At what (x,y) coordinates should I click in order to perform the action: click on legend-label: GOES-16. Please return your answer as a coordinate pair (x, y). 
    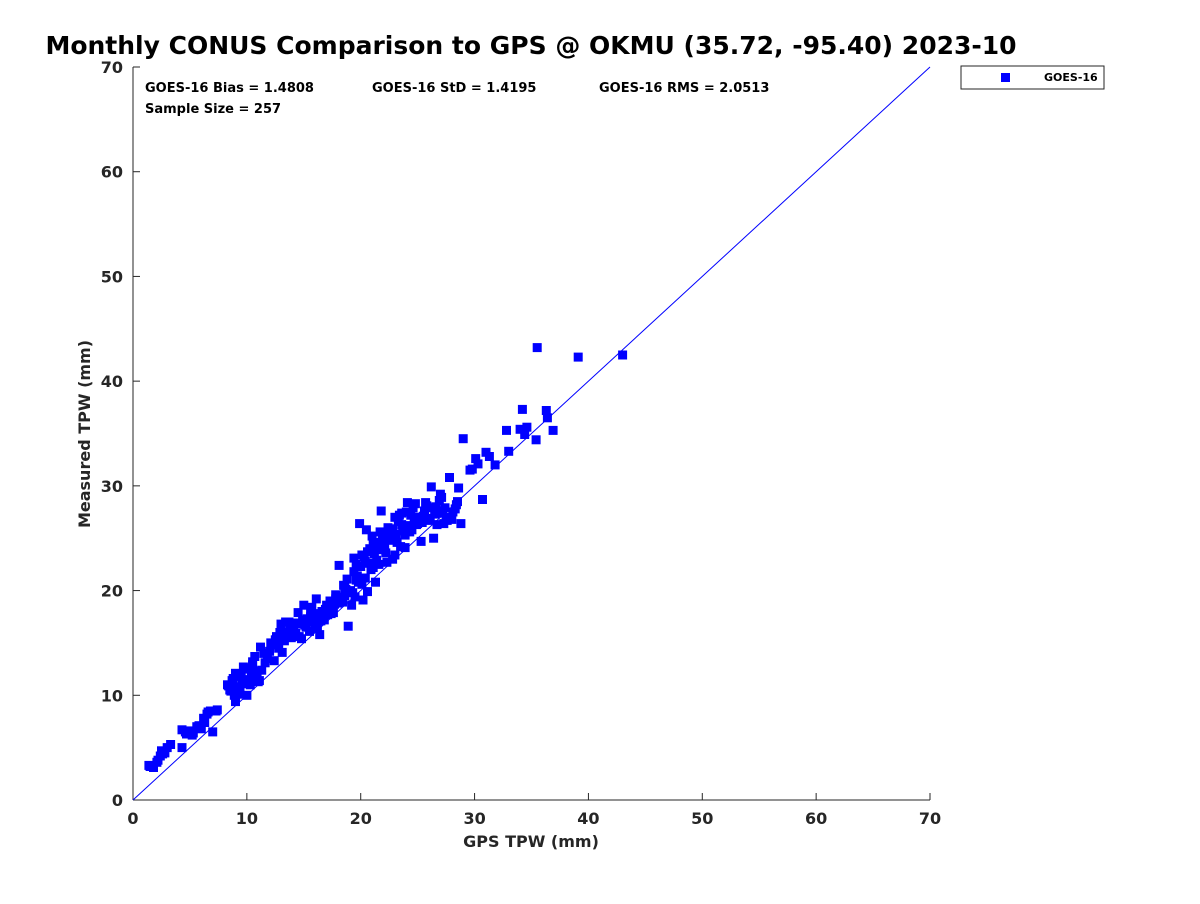
    Looking at the image, I should click on (1071, 77).